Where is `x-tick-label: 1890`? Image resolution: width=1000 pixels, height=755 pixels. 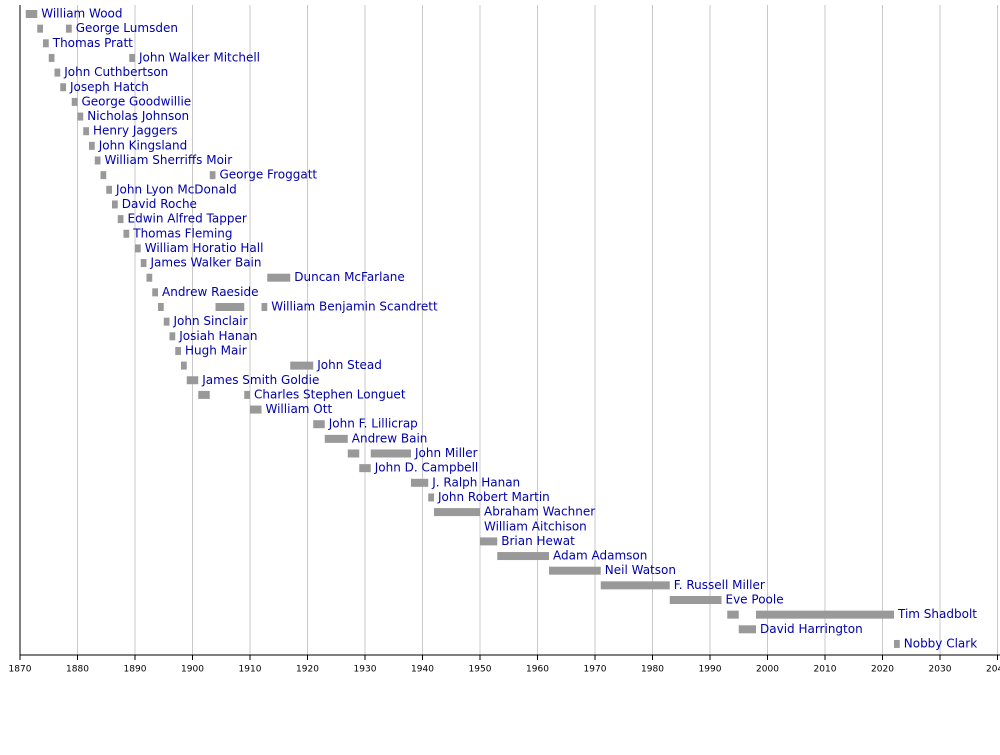 x-tick-label: 1890 is located at coordinates (135, 670).